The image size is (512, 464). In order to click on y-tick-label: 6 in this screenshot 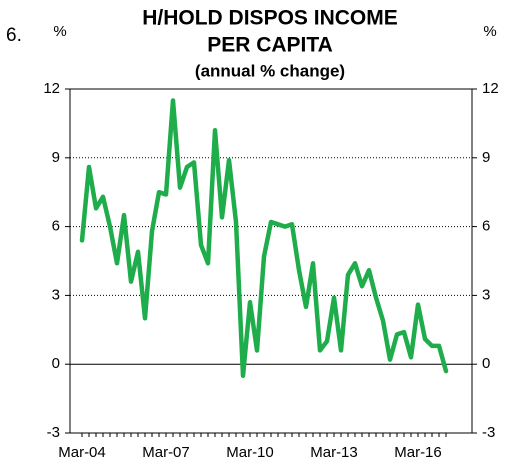, I will do `click(56, 226)`.